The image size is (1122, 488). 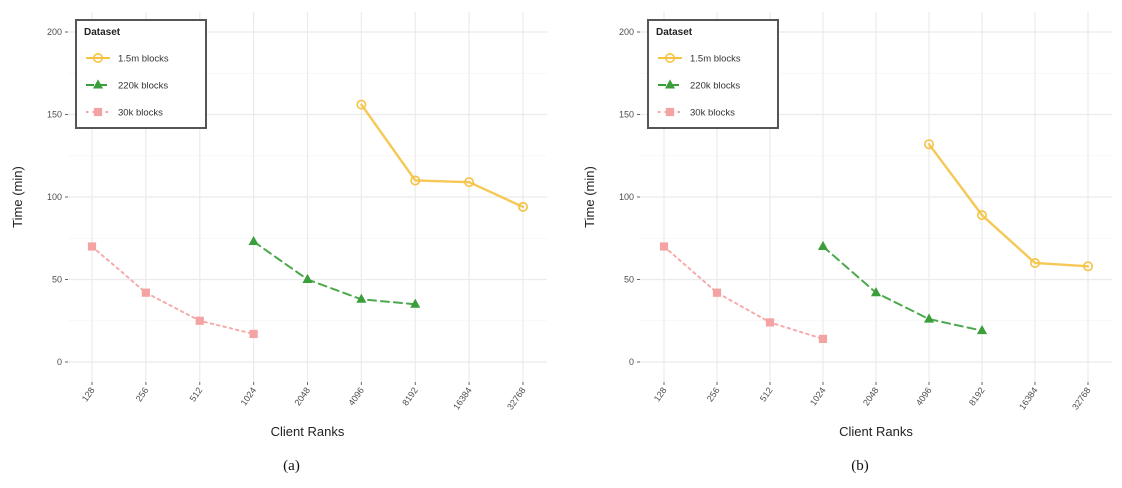 I want to click on figure-caption: (b), so click(x=860, y=466).